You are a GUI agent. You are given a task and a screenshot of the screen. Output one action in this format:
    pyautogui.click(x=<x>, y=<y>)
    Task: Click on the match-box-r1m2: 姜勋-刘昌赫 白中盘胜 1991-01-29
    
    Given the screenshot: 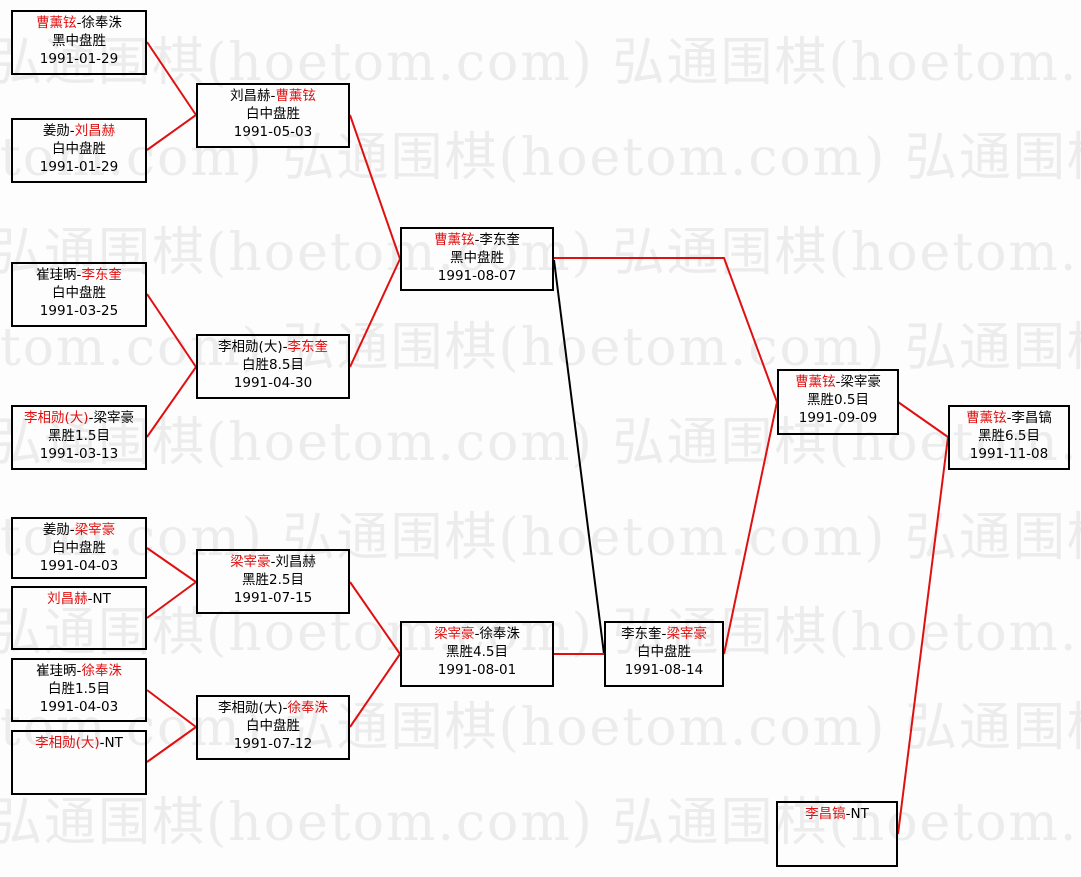 What is the action you would take?
    pyautogui.click(x=79, y=150)
    